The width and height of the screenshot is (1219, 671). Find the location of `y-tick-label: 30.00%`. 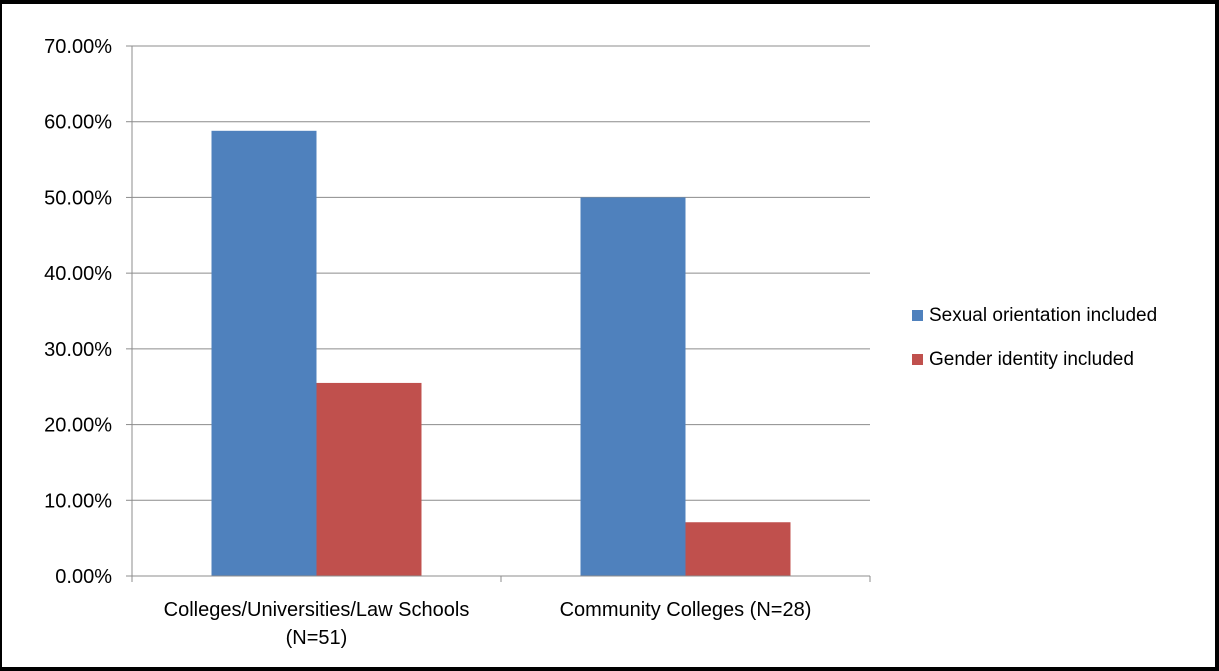

y-tick-label: 30.00% is located at coordinates (78, 350).